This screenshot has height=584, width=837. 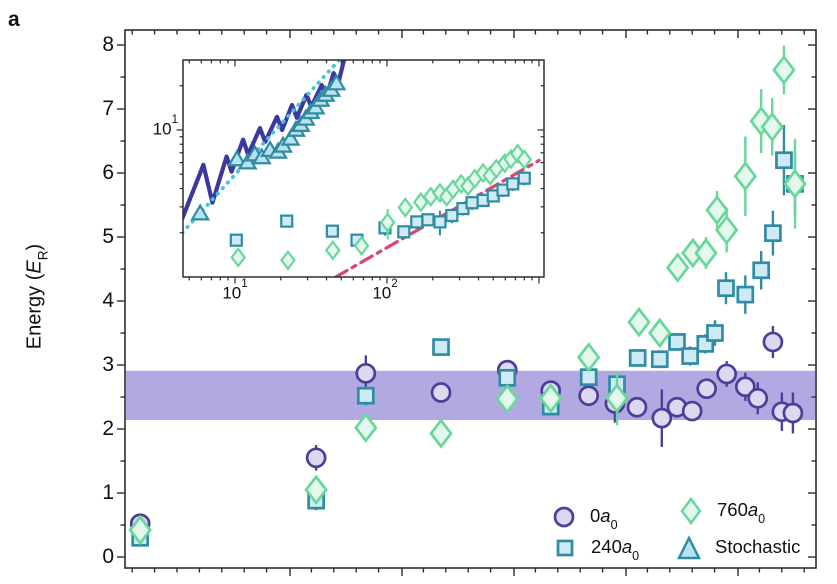 I want to click on legend-item-0a0: 0a0, so click(x=583, y=517).